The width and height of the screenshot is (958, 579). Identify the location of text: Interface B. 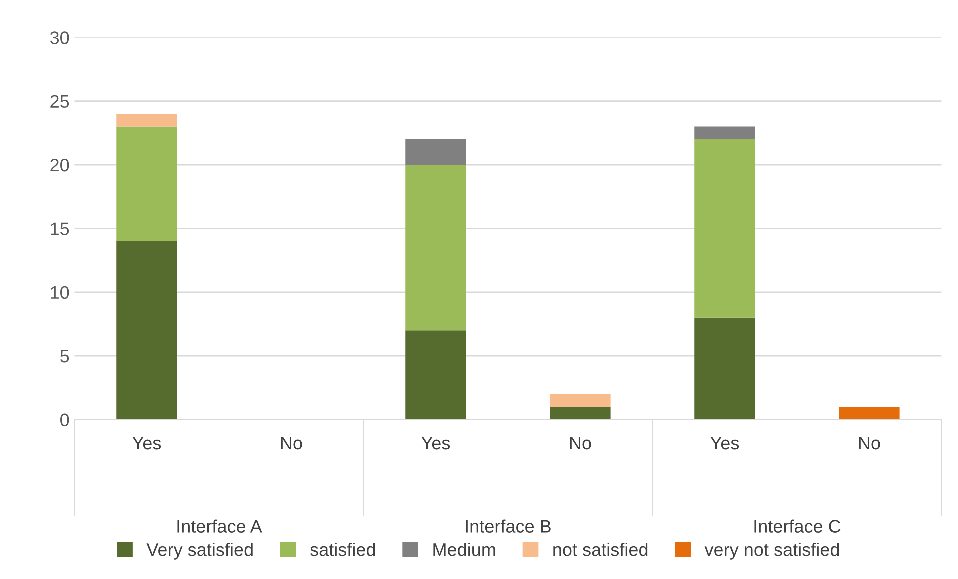
(508, 526).